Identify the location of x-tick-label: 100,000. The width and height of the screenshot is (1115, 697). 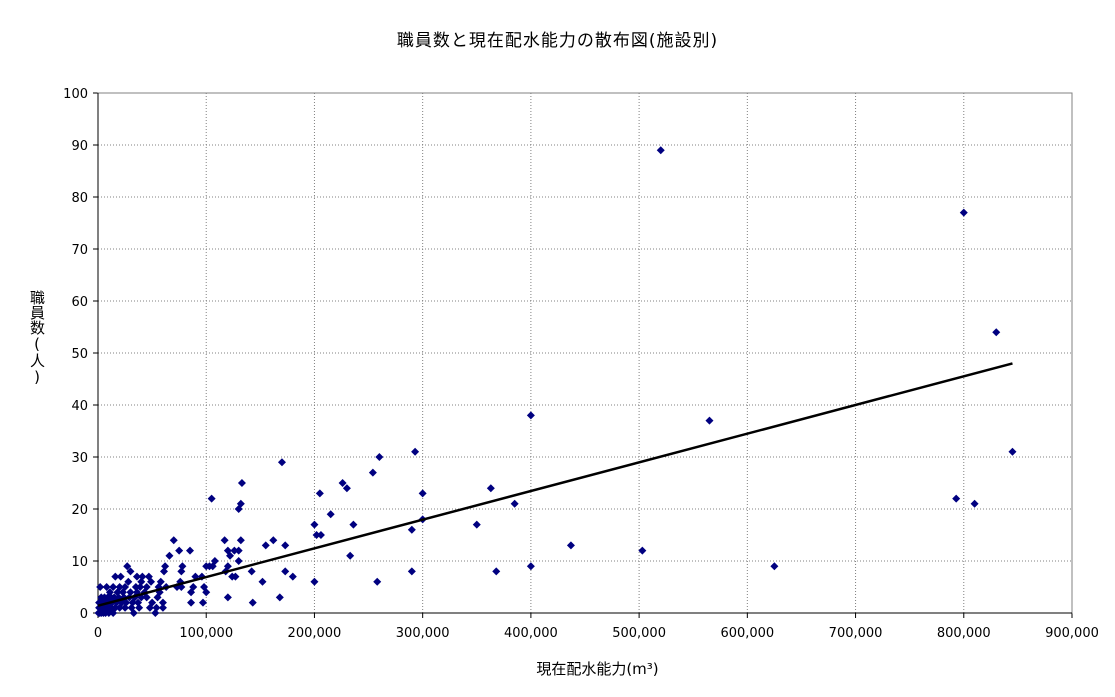
(206, 633).